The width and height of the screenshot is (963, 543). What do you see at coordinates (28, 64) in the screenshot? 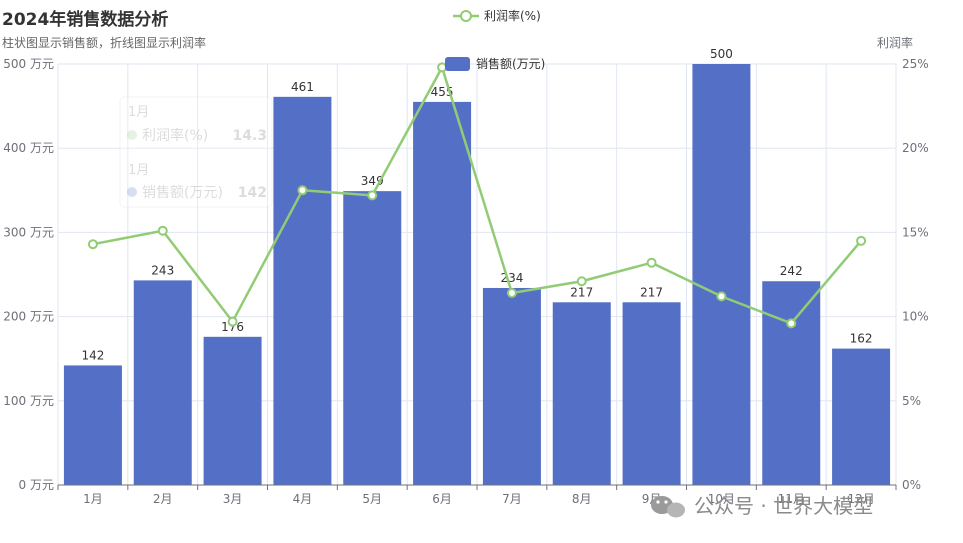
I see `y-left-tick-label: 500 万元` at bounding box center [28, 64].